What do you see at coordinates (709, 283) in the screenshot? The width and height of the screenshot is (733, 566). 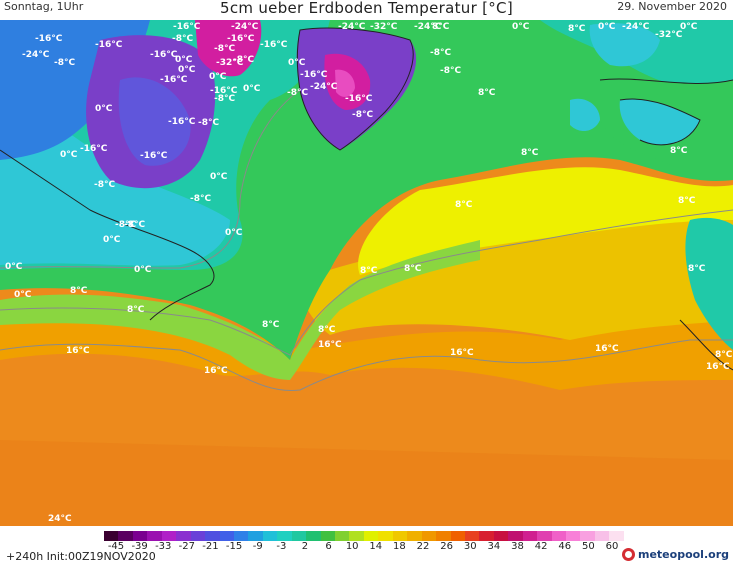 I see `field-europe-east` at bounding box center [709, 283].